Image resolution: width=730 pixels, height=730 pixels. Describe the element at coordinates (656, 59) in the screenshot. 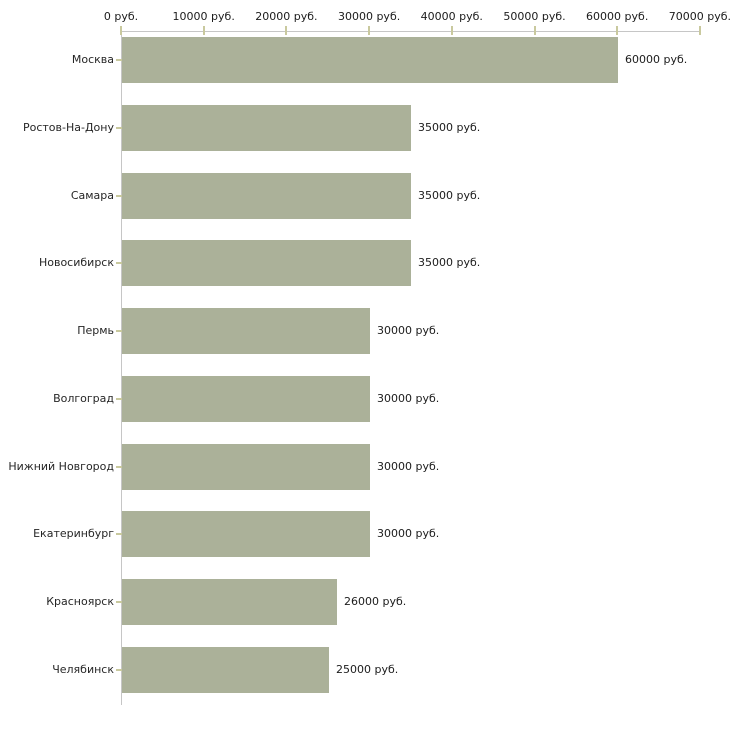

I see `value-label: 60000 руб.` at that location.